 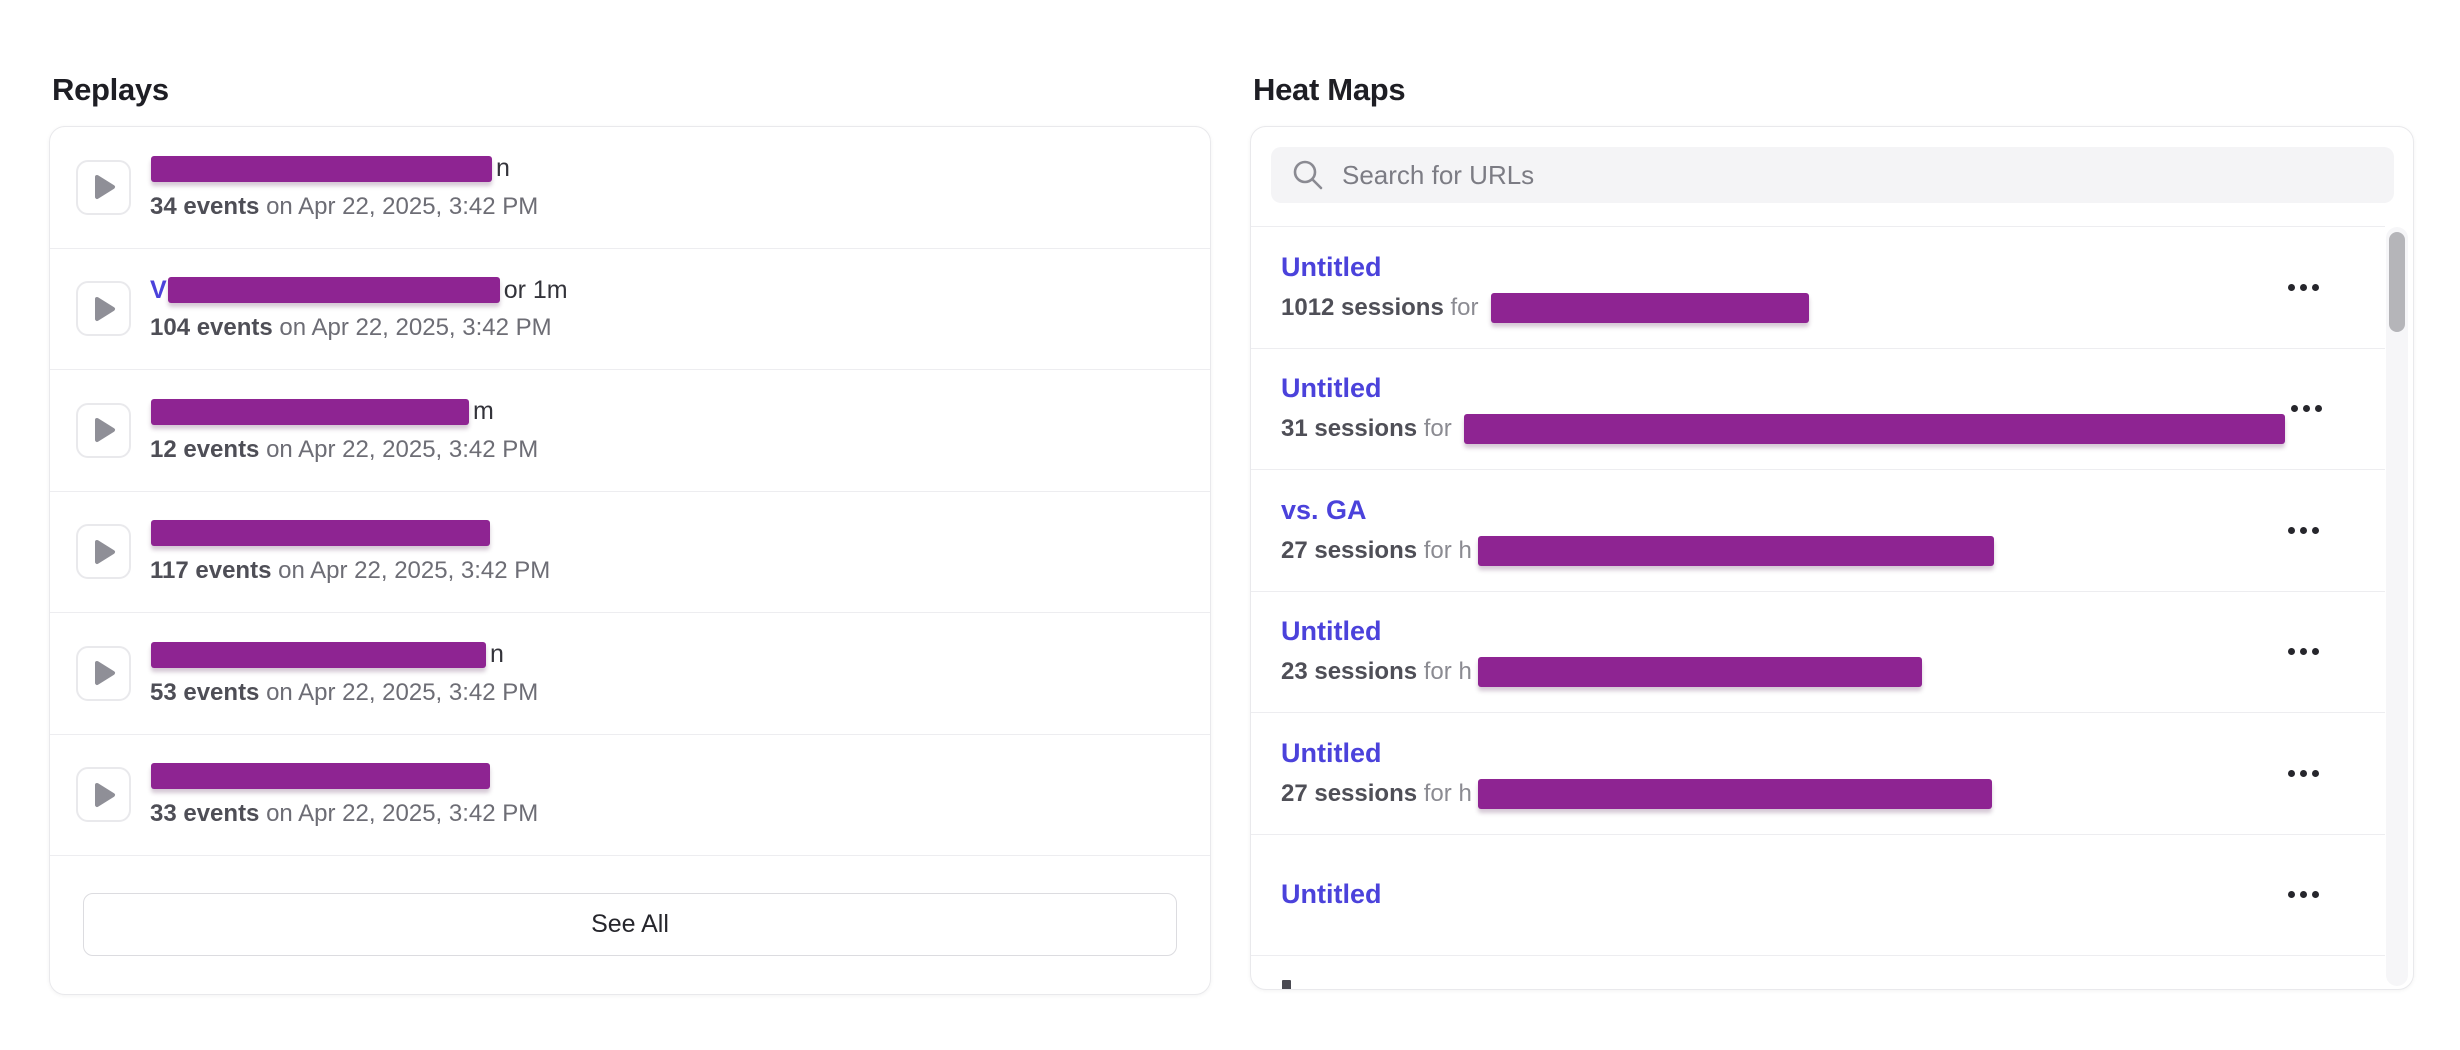 What do you see at coordinates (1858, 175) in the screenshot?
I see `search-input` at bounding box center [1858, 175].